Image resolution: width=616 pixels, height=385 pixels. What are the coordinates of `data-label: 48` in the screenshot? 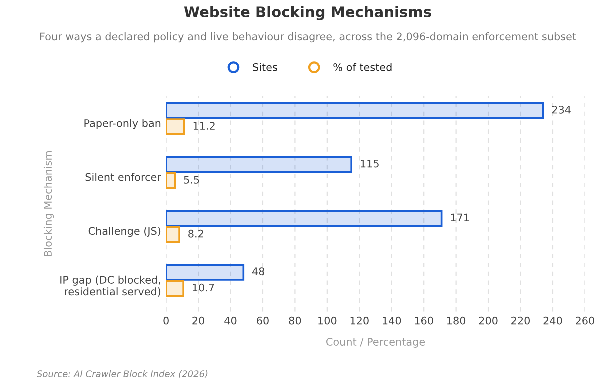 It's located at (258, 272).